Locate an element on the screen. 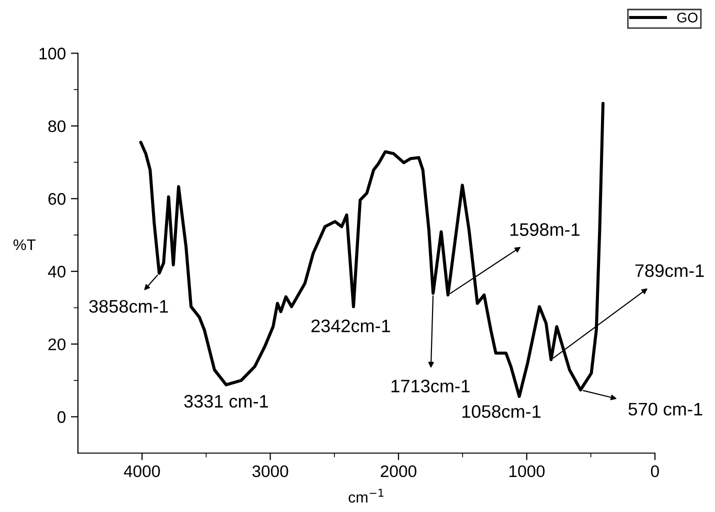  annotation: 570 cm-1 is located at coordinates (665, 409).